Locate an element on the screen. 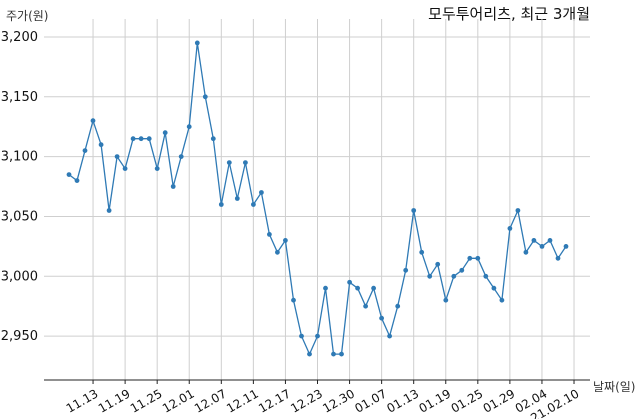 The width and height of the screenshot is (640, 419). y-tick-label: 2,950 is located at coordinates (19, 336).